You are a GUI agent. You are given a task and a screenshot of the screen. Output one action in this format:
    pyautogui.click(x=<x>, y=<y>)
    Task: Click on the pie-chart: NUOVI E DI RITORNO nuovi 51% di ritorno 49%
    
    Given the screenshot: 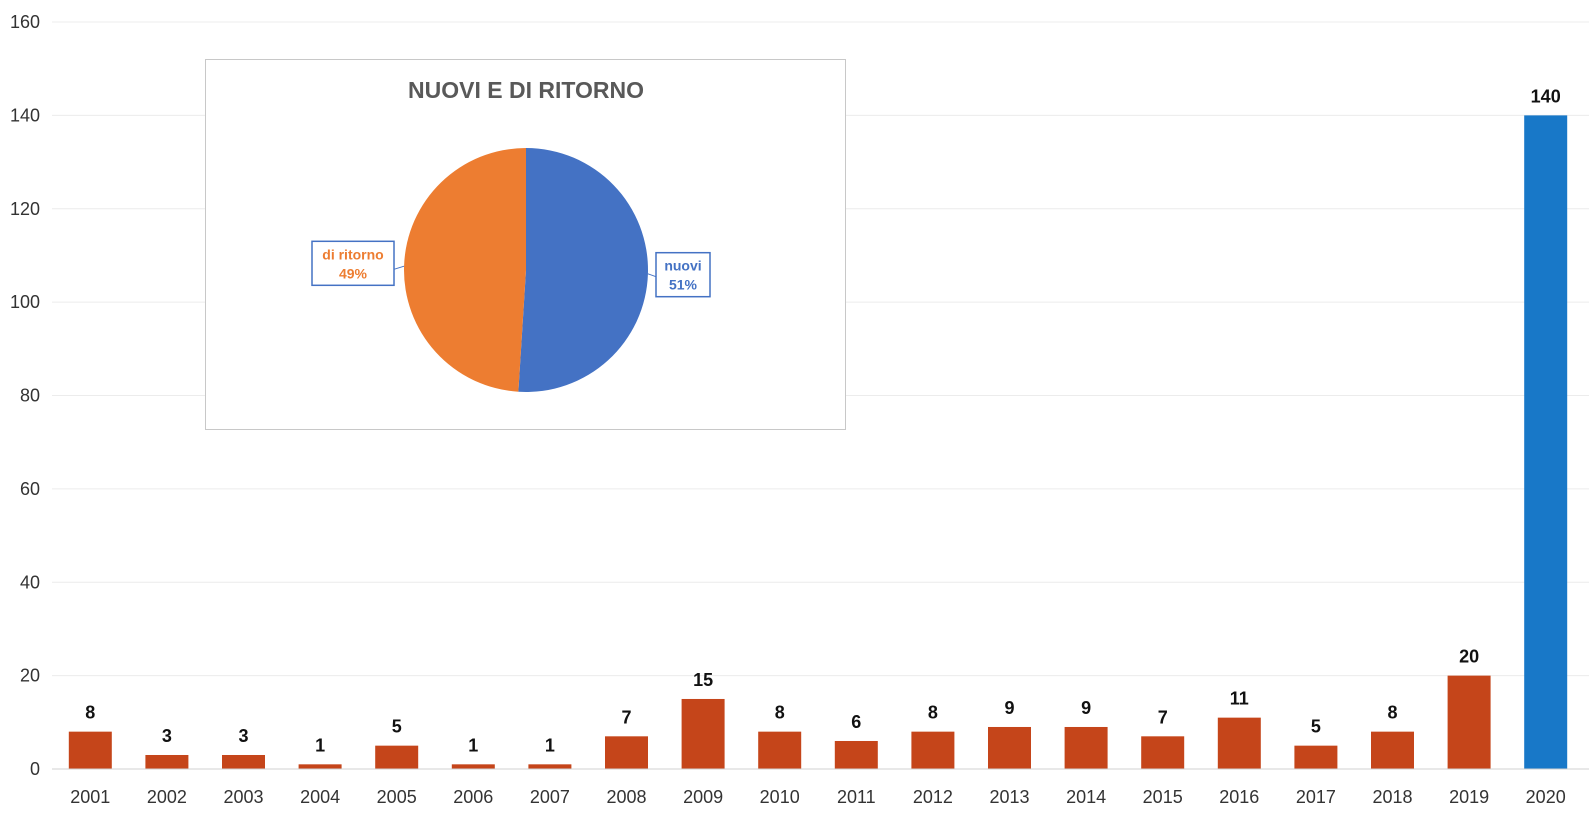 What is the action you would take?
    pyautogui.click(x=511, y=235)
    